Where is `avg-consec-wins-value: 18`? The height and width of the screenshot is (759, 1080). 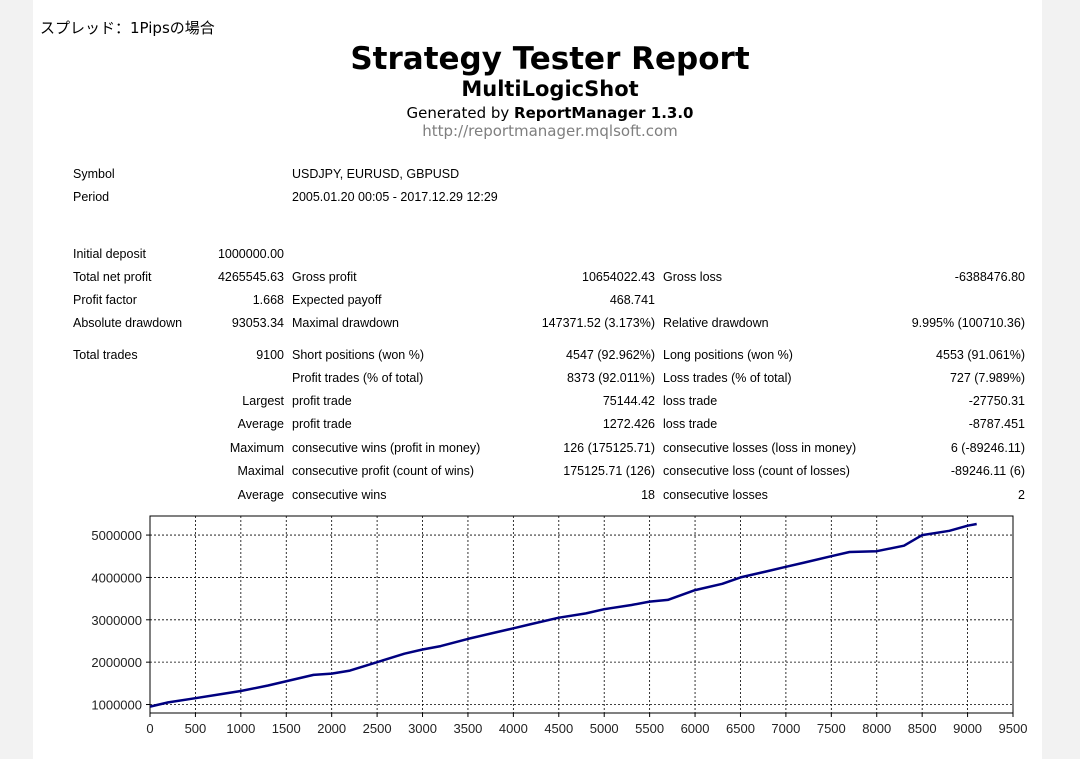 avg-consec-wins-value: 18 is located at coordinates (648, 495).